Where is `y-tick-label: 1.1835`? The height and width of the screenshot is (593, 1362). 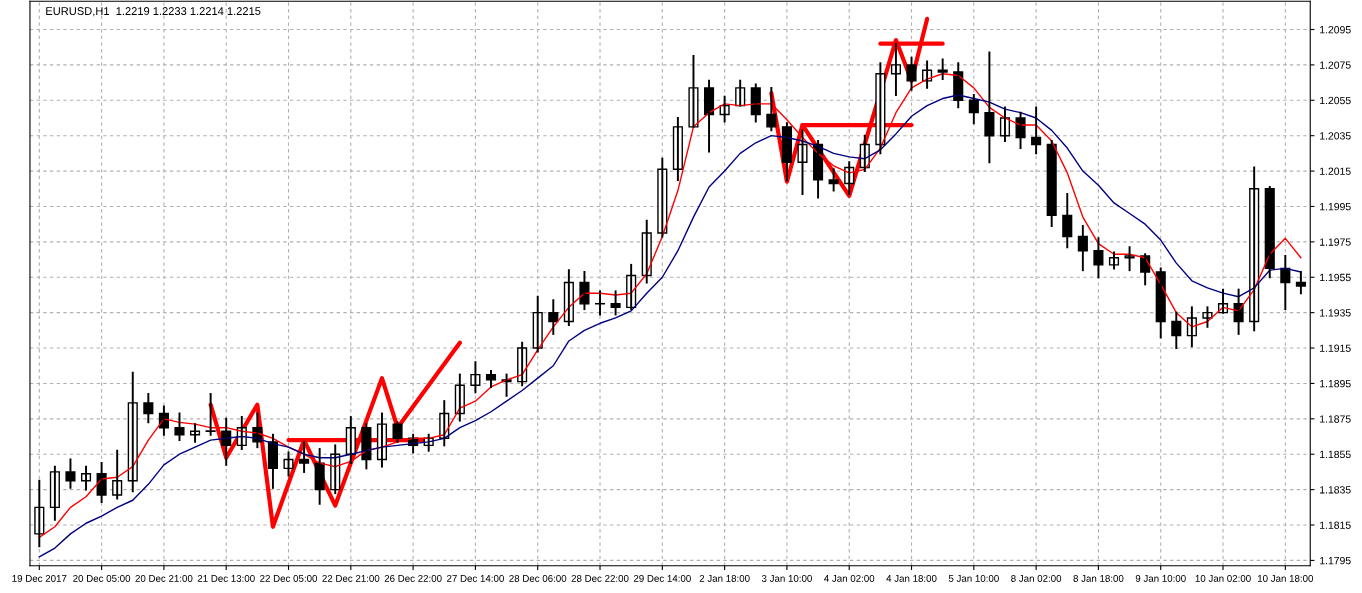 y-tick-label: 1.1835 is located at coordinates (1335, 490).